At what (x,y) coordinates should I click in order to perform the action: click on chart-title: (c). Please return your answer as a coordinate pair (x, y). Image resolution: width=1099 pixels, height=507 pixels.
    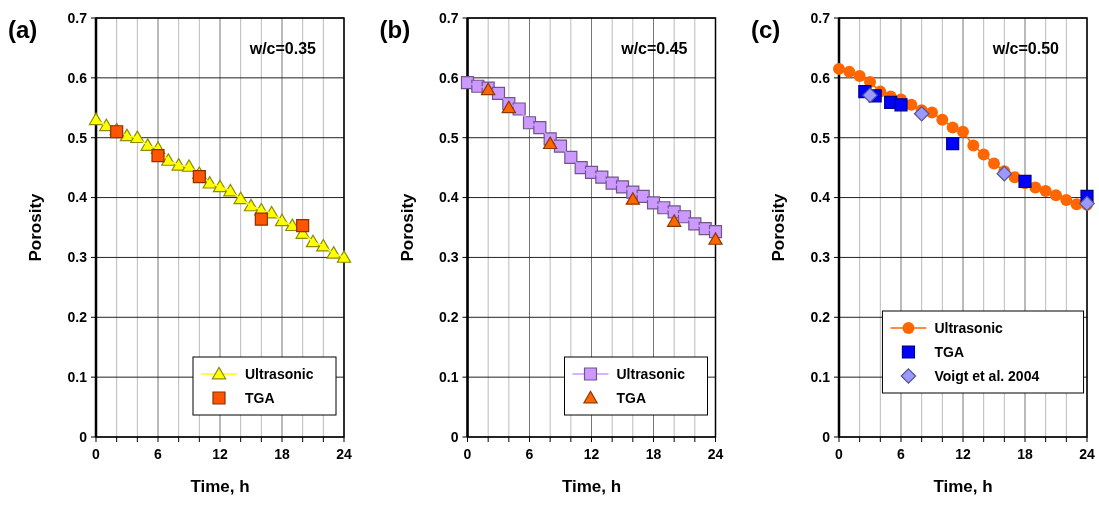
    Looking at the image, I should click on (766, 29).